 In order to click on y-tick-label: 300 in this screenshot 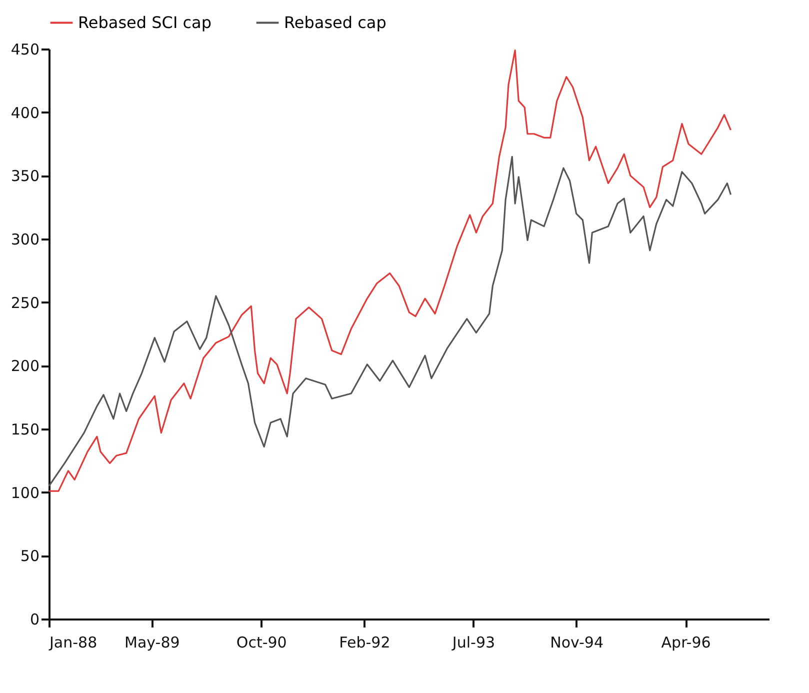, I will do `click(25, 239)`.